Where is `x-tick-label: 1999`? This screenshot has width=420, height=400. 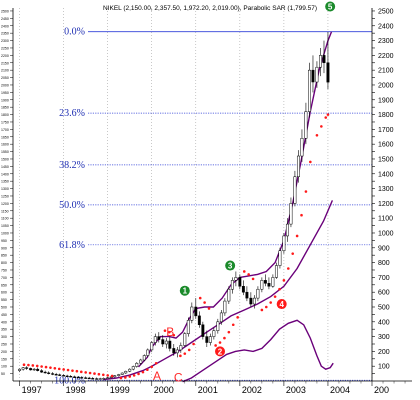 x-tick-label: 1999 is located at coordinates (120, 390).